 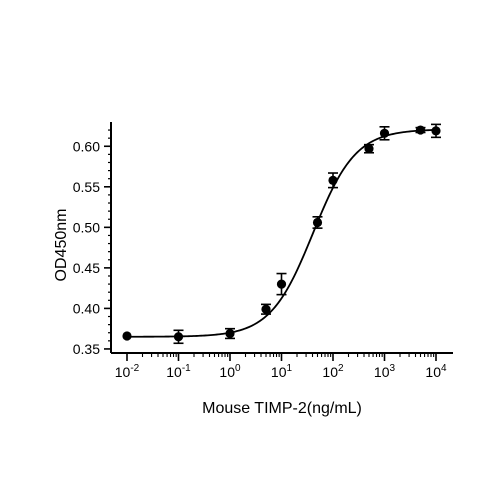 I want to click on y-tick-label: 0.55, so click(x=86, y=187).